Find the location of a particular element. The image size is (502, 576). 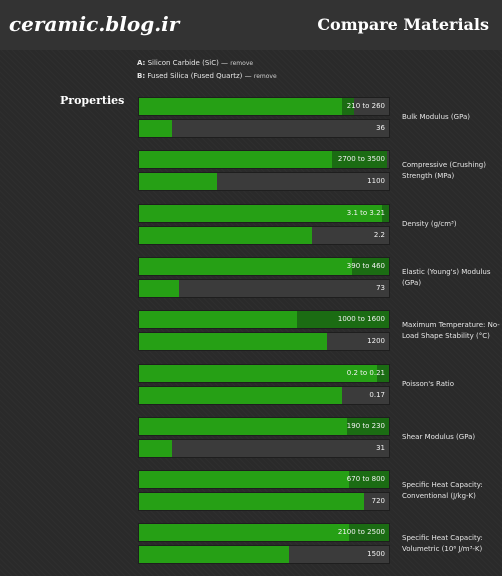

bar-a-specific-heat-capacity-conventional-j-kg-k-value-fill is located at coordinates (244, 479).